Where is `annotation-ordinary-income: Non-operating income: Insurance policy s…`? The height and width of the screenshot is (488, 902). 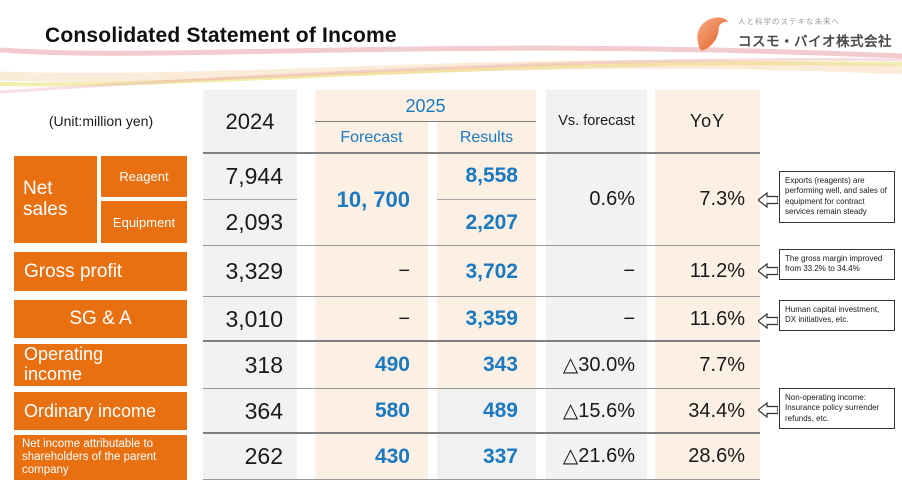
annotation-ordinary-income: Non-operating income: Insurance policy s… is located at coordinates (837, 409).